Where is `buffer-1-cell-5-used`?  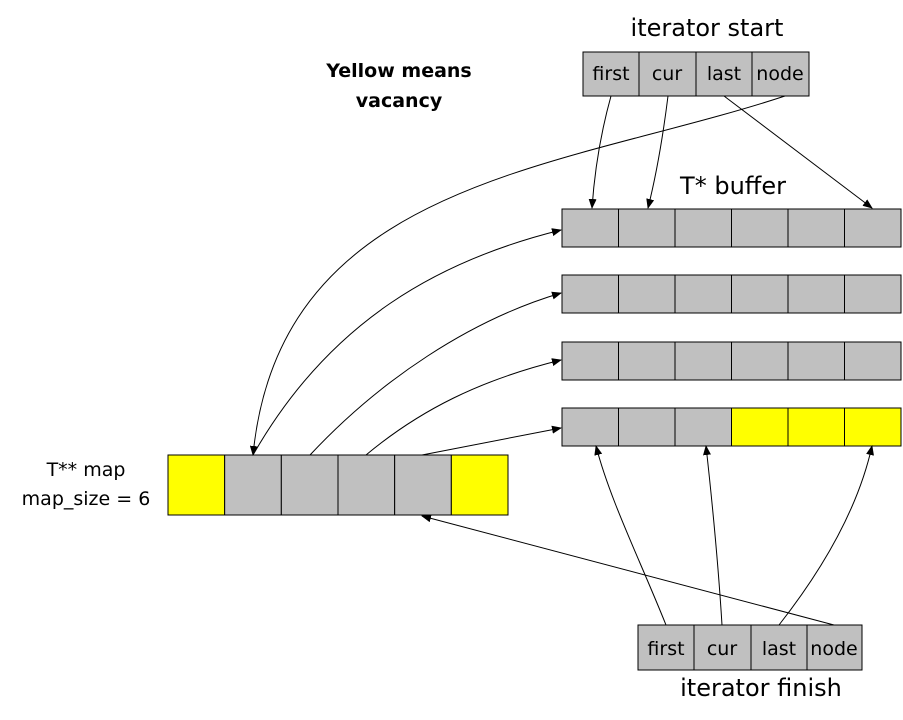 buffer-1-cell-5-used is located at coordinates (816, 228).